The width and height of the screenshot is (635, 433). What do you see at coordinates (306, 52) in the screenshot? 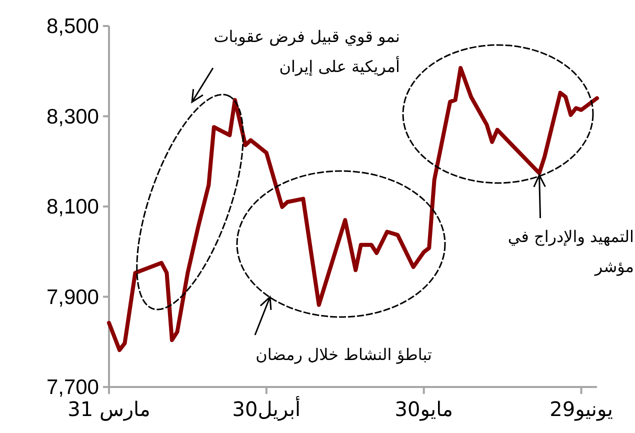
I see `annotation: نمو قوي قبيل فرض عقوبات أمريكية على إيران` at bounding box center [306, 52].